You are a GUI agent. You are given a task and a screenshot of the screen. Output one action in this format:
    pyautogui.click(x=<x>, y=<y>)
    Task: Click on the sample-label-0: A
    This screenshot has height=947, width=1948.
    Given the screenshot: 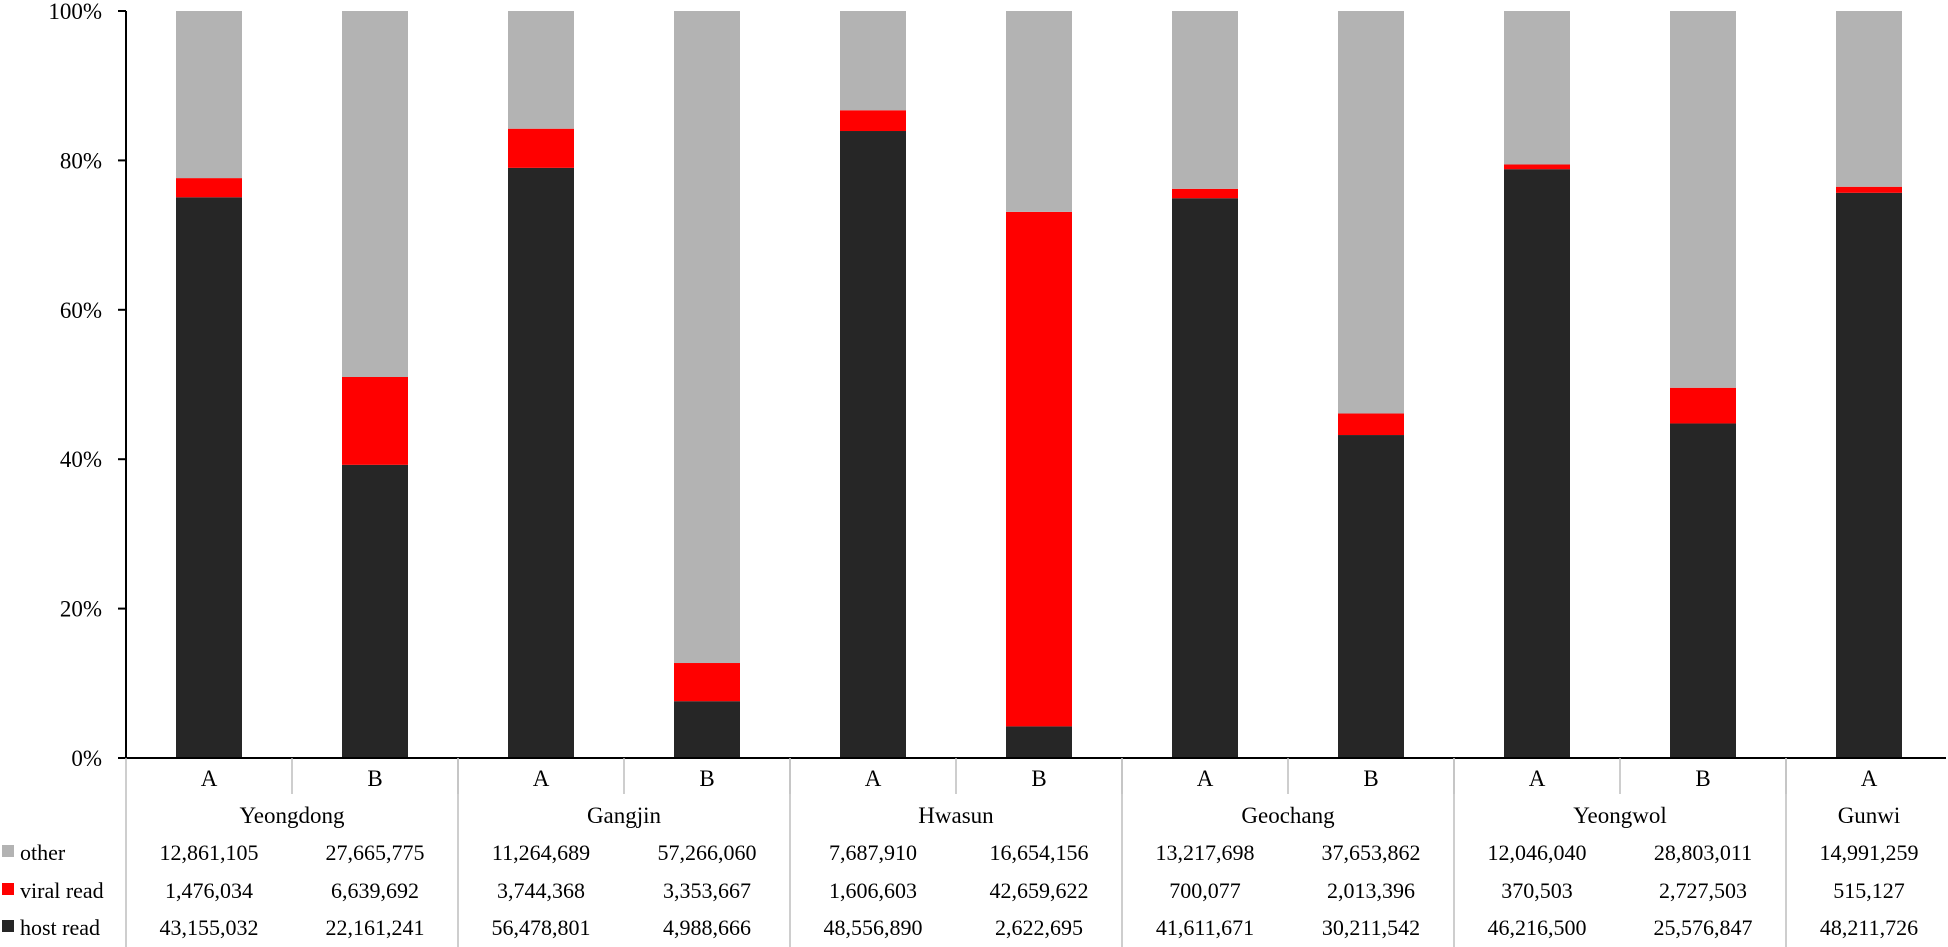 What is the action you would take?
    pyautogui.click(x=209, y=778)
    